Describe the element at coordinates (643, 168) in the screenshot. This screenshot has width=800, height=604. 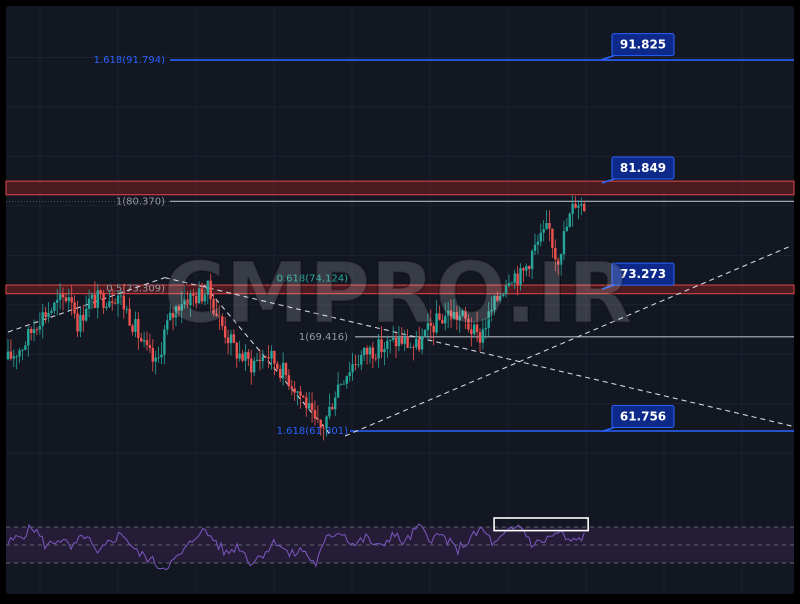
I see `price-tag-label: 81.849` at that location.